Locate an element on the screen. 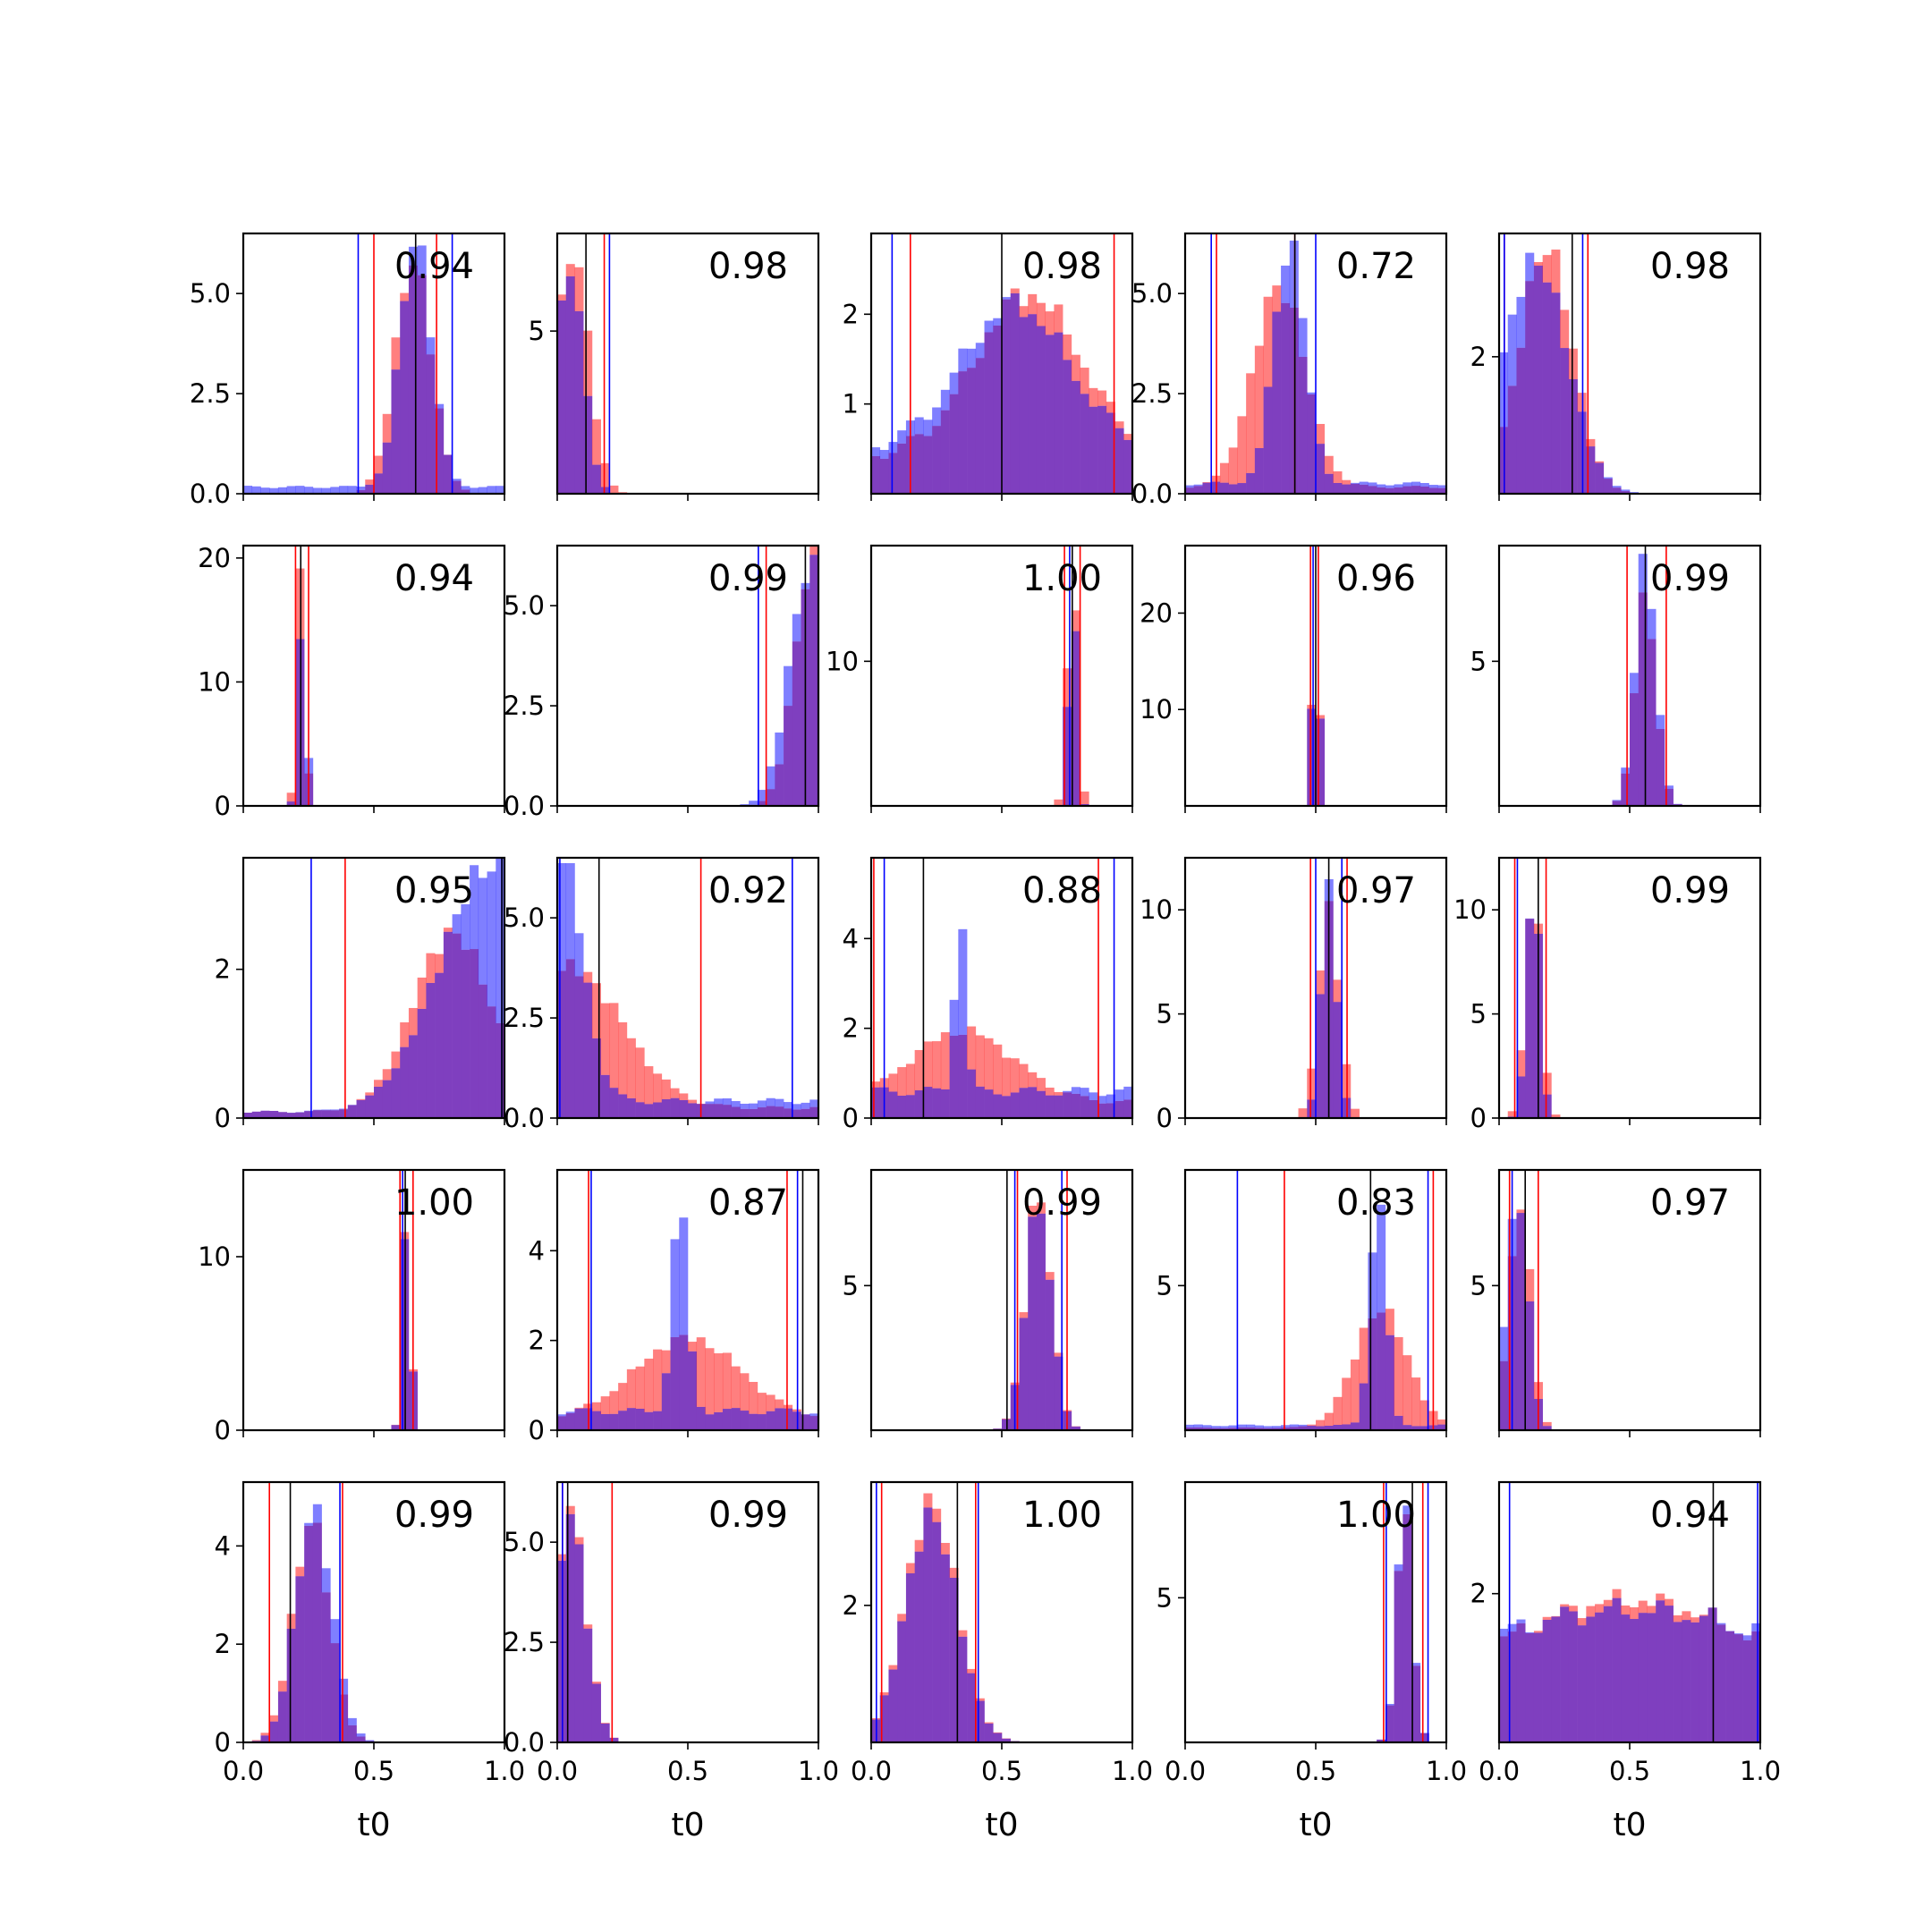 The height and width of the screenshot is (1932, 1932). coverage-annotation: 0.98 is located at coordinates (748, 266).